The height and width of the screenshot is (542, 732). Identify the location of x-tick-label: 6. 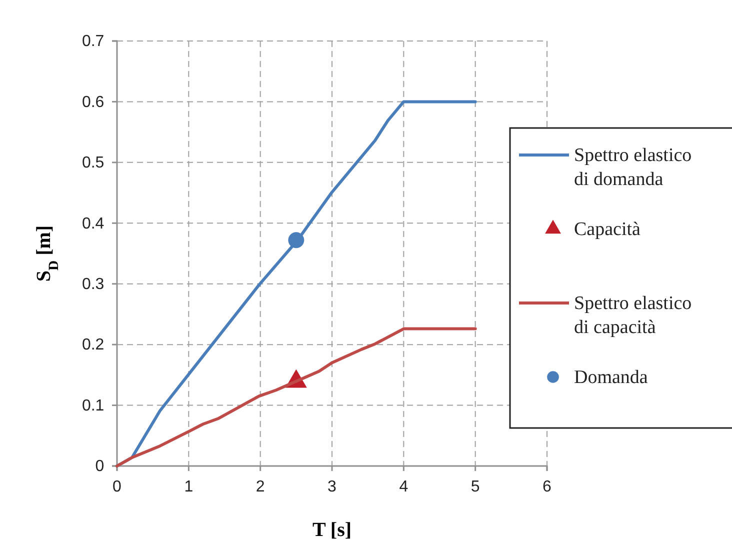
(547, 487).